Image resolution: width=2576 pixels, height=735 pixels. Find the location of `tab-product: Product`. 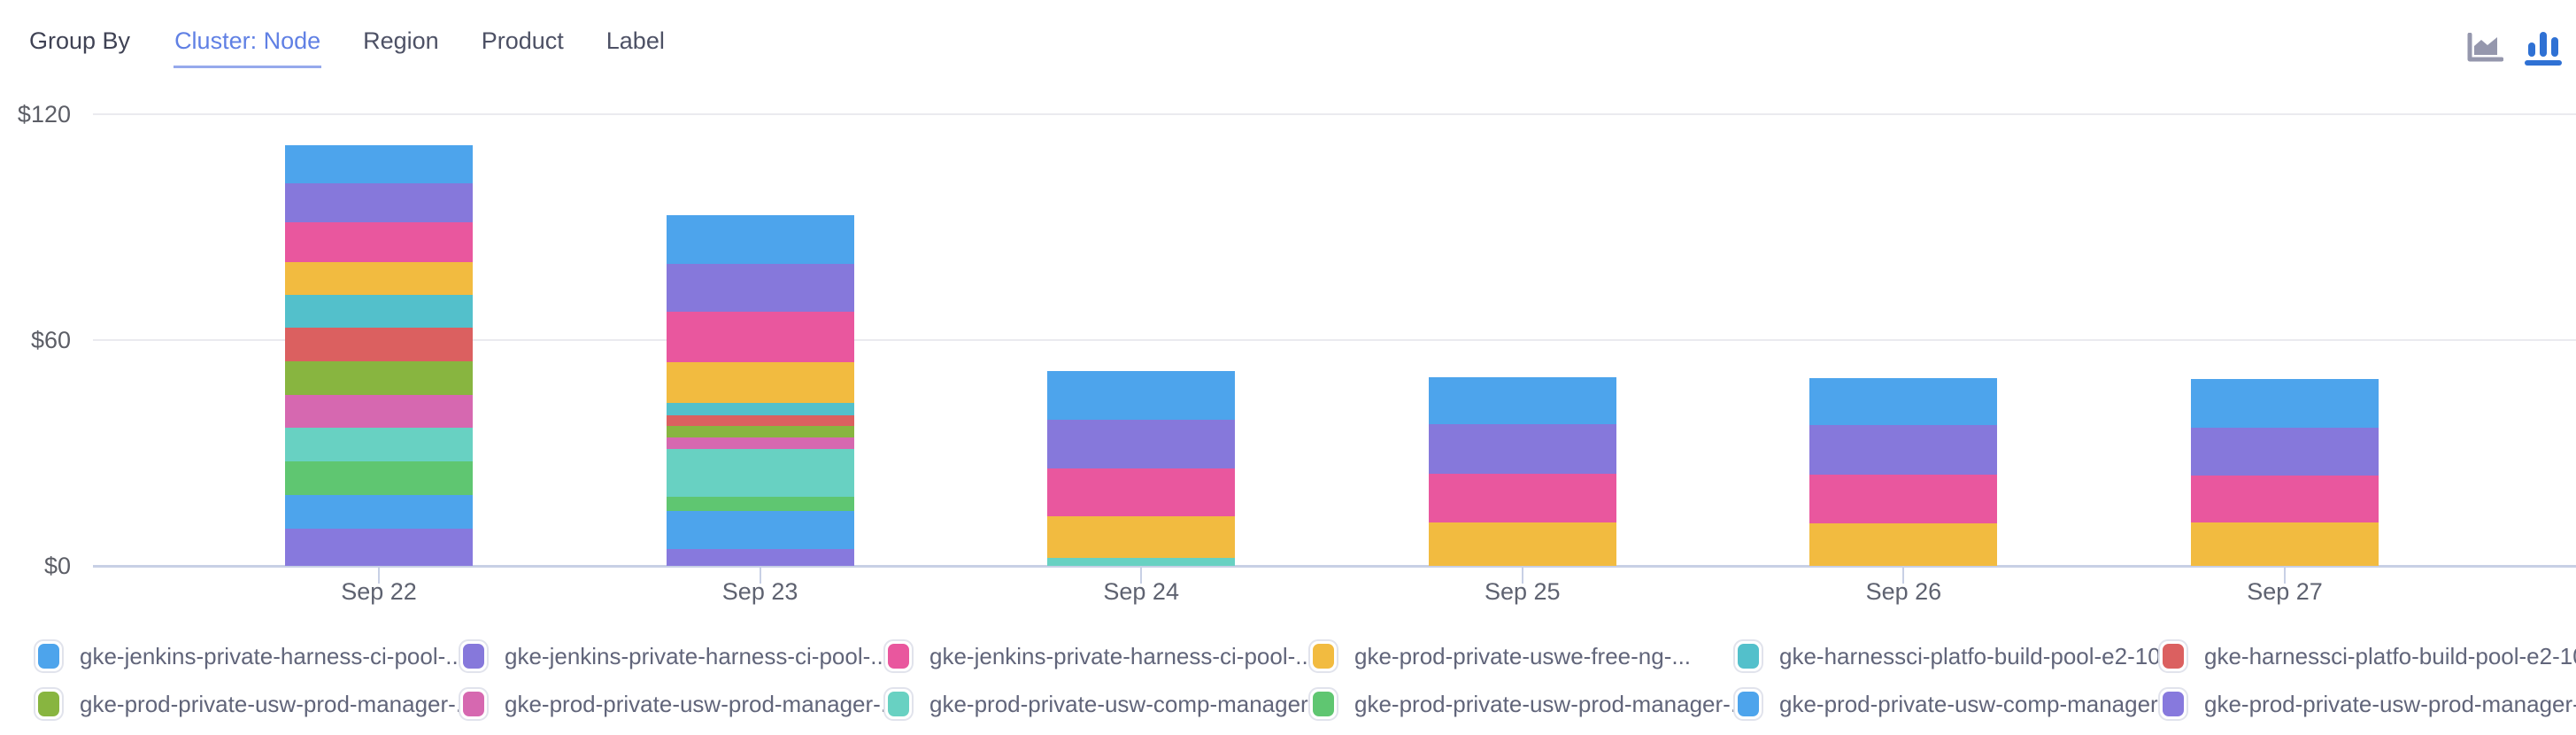

tab-product: Product is located at coordinates (522, 40).